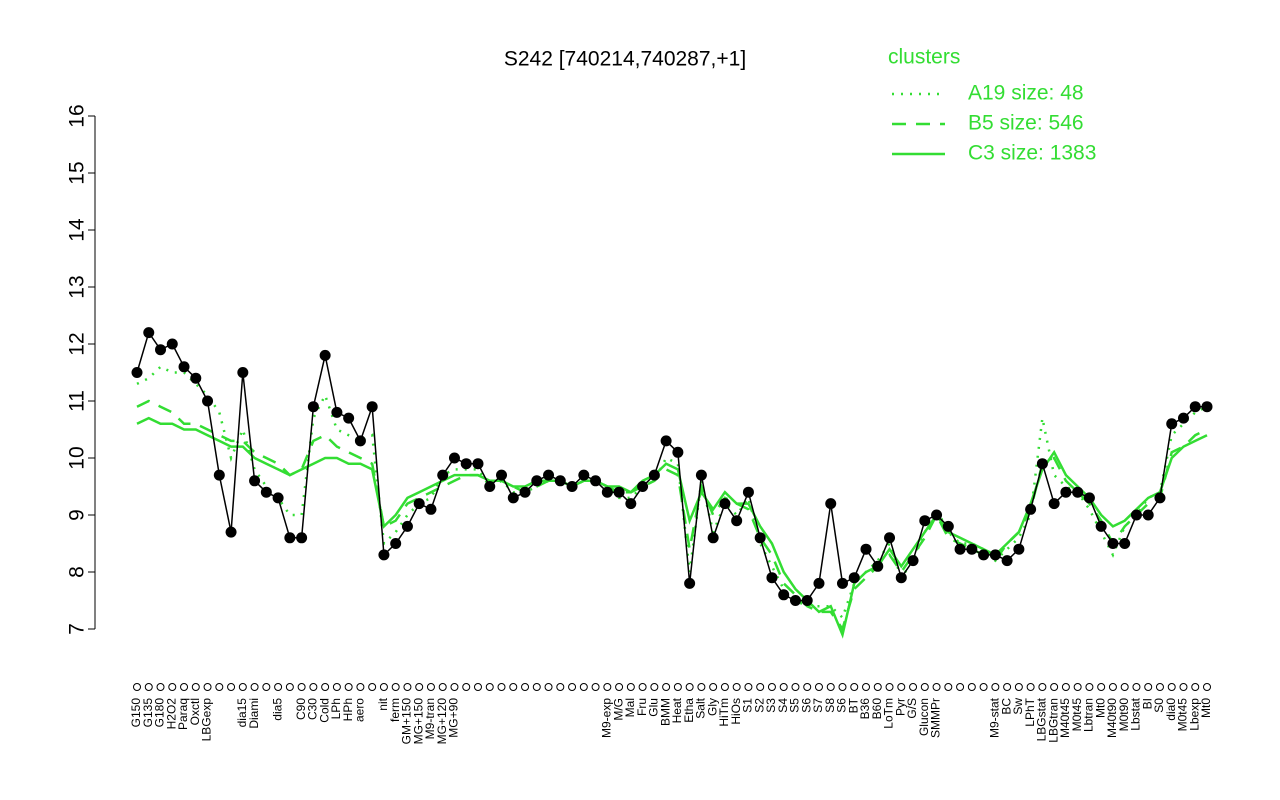  I want to click on x-tick-label: dia0, so click(1171, 709).